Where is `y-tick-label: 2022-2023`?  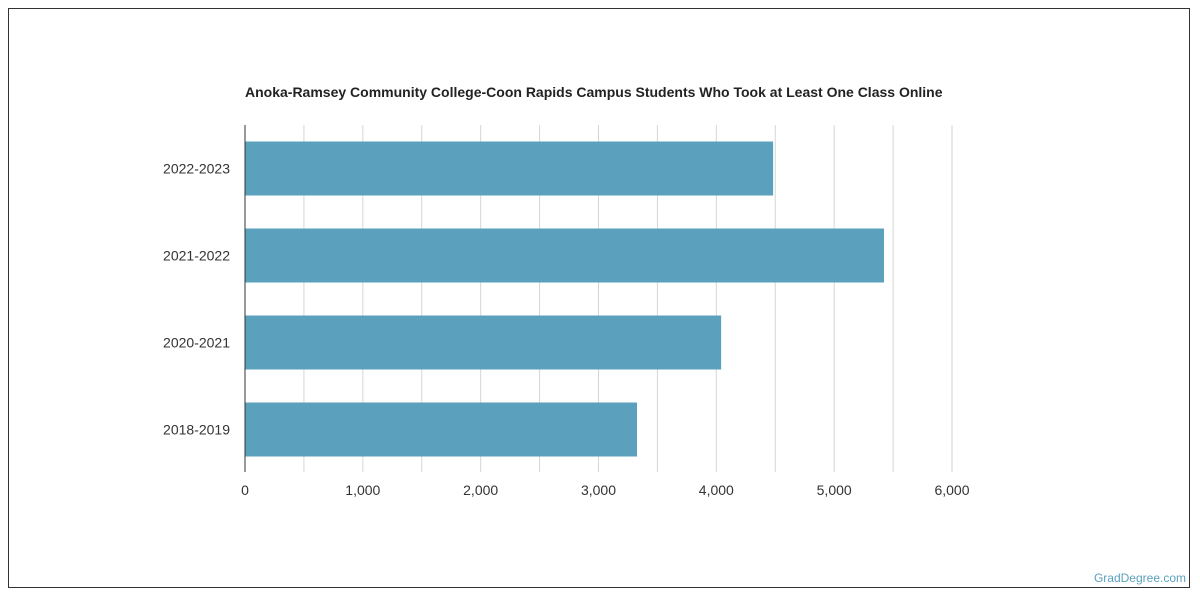 y-tick-label: 2022-2023 is located at coordinates (196, 169).